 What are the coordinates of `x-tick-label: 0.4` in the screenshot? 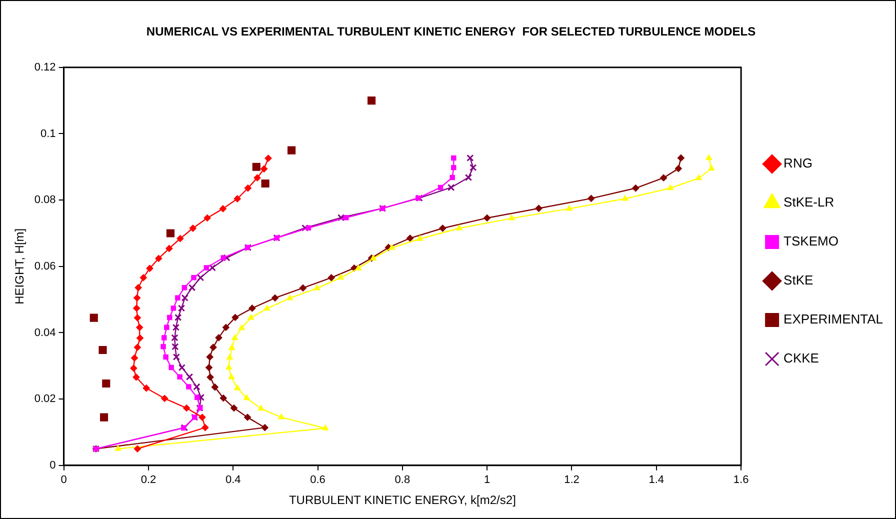 It's located at (233, 480).